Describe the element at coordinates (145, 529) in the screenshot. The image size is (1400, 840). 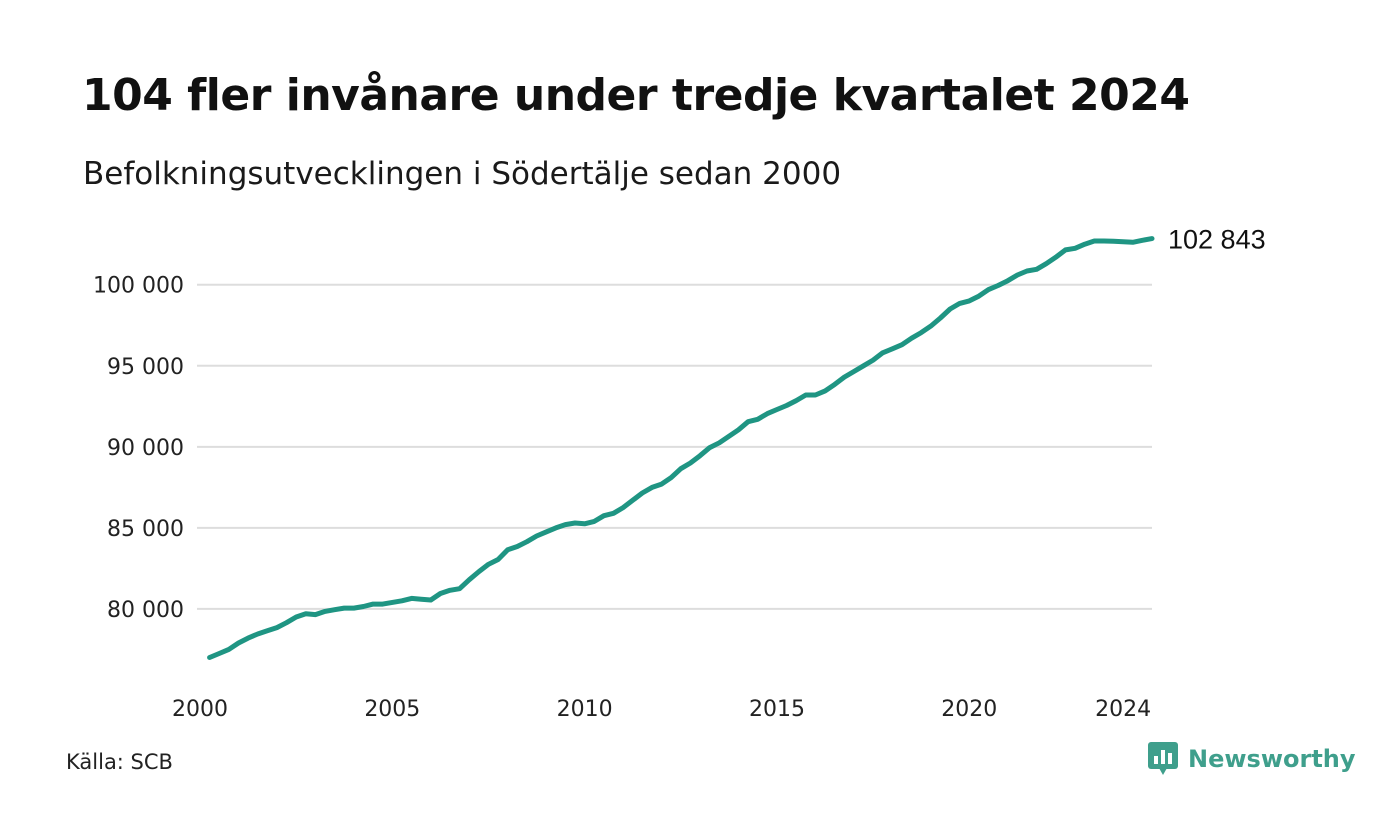
I see `y-tick-label: 85 000` at that location.